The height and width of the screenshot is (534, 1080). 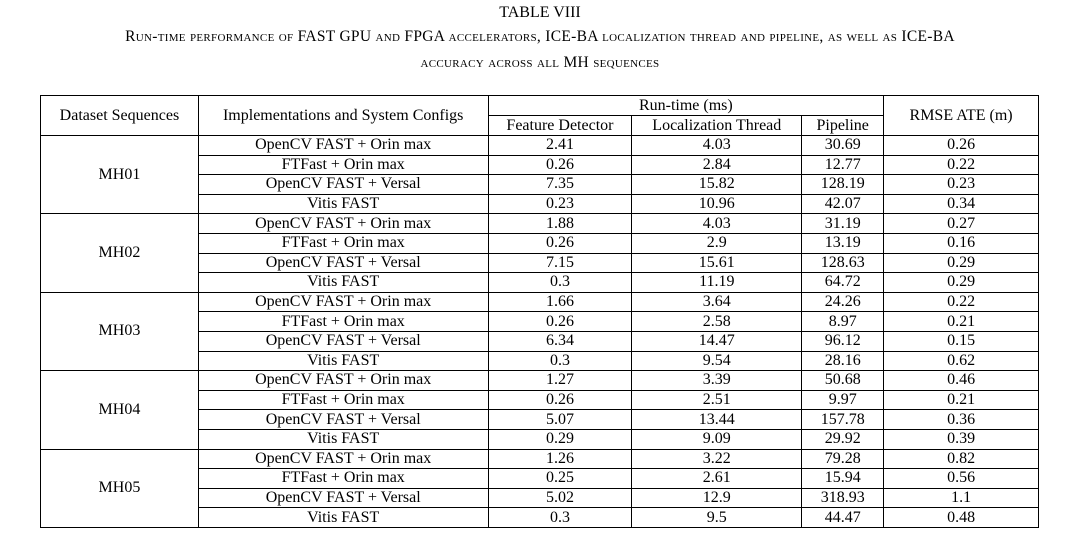 What do you see at coordinates (717, 165) in the screenshot?
I see `localization-thread-cell: 2.84` at bounding box center [717, 165].